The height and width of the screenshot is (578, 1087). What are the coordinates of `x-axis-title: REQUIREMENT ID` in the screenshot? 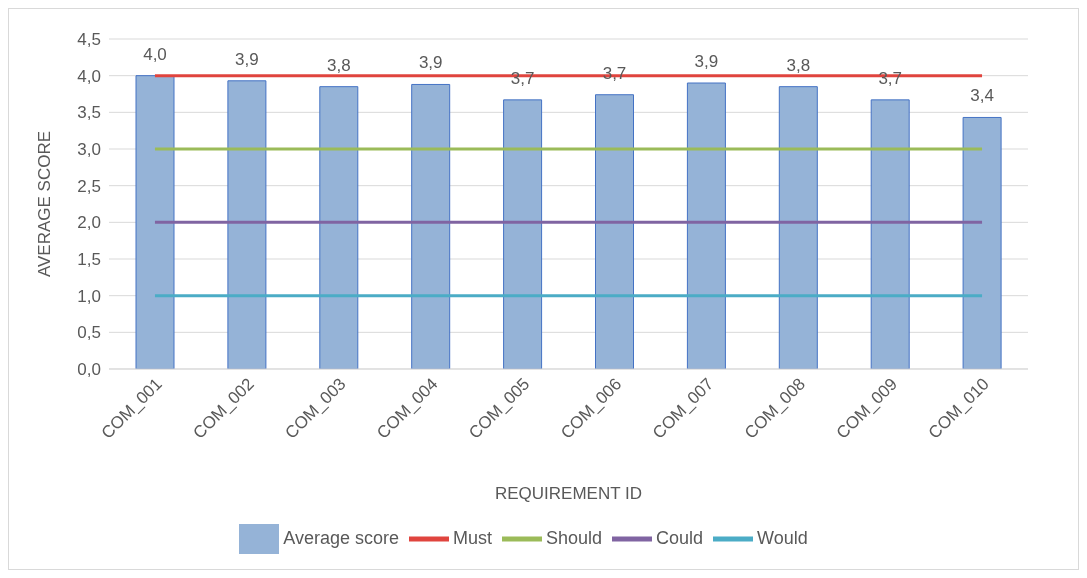 It's located at (568, 493).